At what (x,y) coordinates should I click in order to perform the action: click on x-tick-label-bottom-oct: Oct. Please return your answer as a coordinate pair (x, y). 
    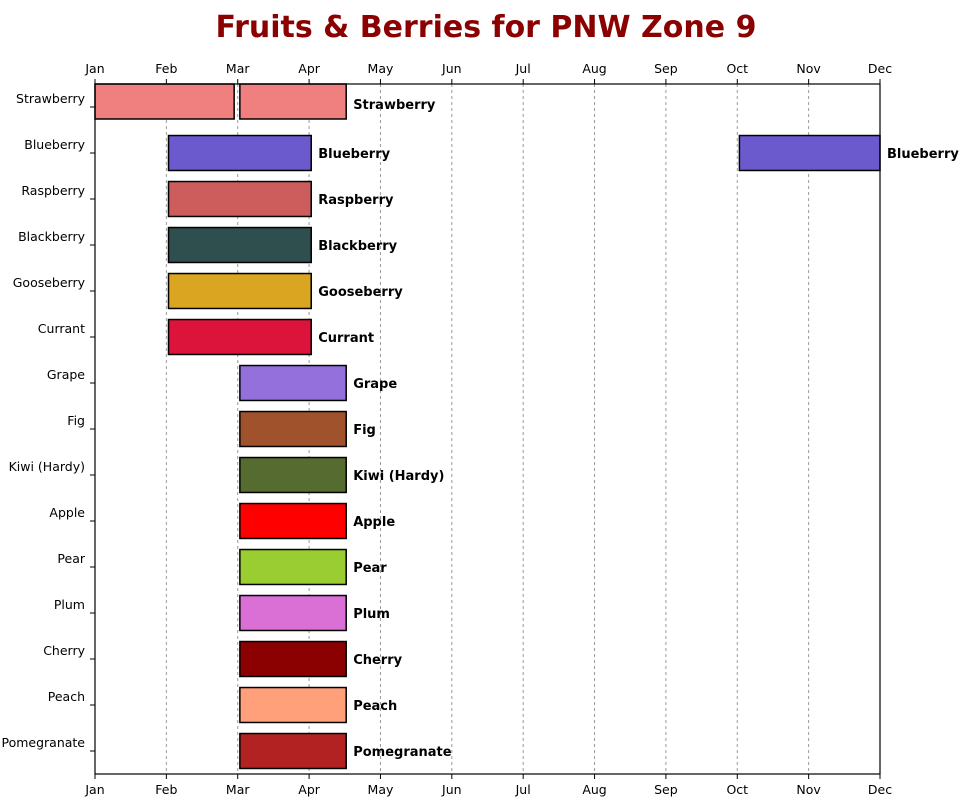
    Looking at the image, I should click on (737, 789).